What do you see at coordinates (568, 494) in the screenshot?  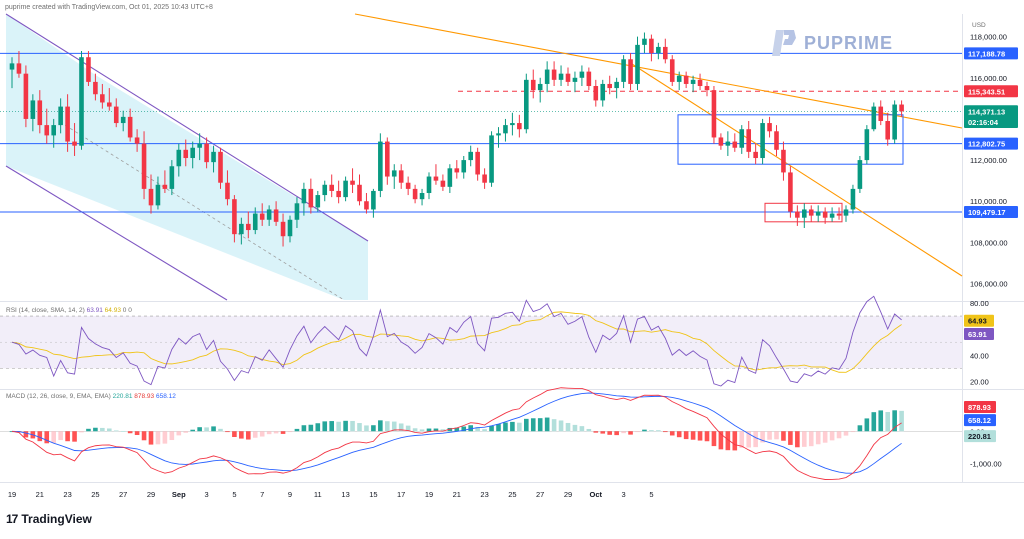 I see `time-tick-label: 29` at bounding box center [568, 494].